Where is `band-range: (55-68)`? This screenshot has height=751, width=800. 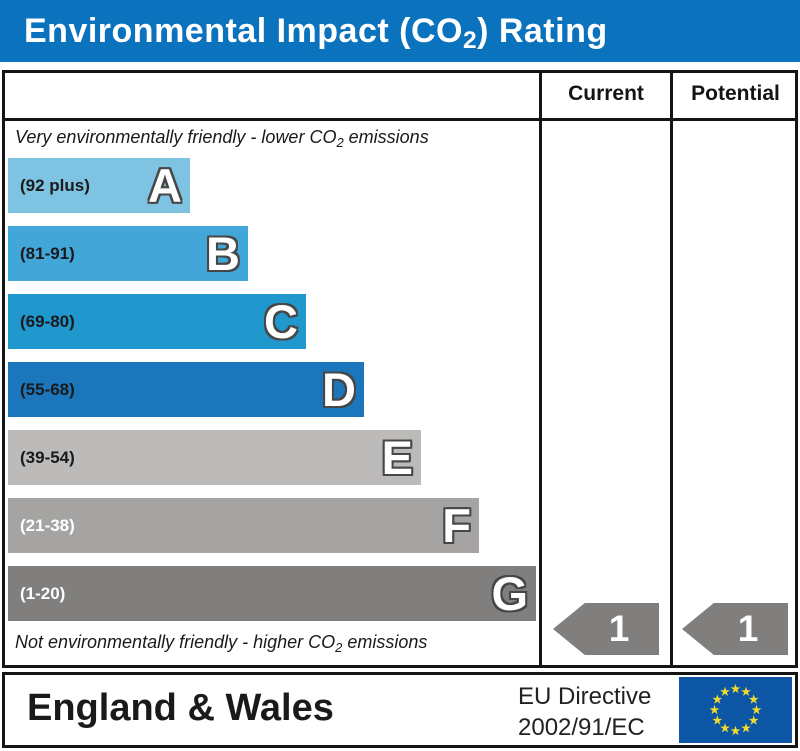
band-range: (55-68) is located at coordinates (47, 389).